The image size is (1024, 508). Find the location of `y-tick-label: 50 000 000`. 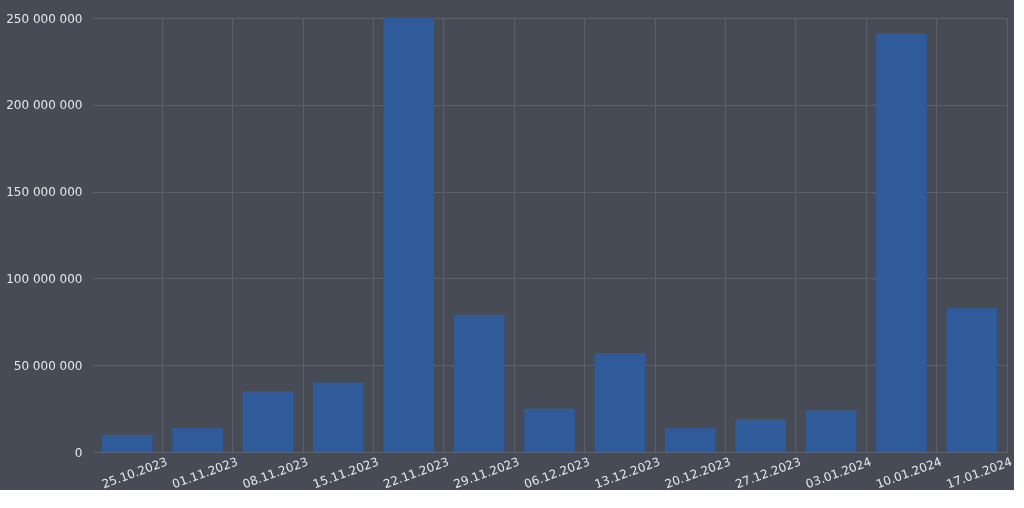

y-tick-label: 50 000 000 is located at coordinates (48, 365).